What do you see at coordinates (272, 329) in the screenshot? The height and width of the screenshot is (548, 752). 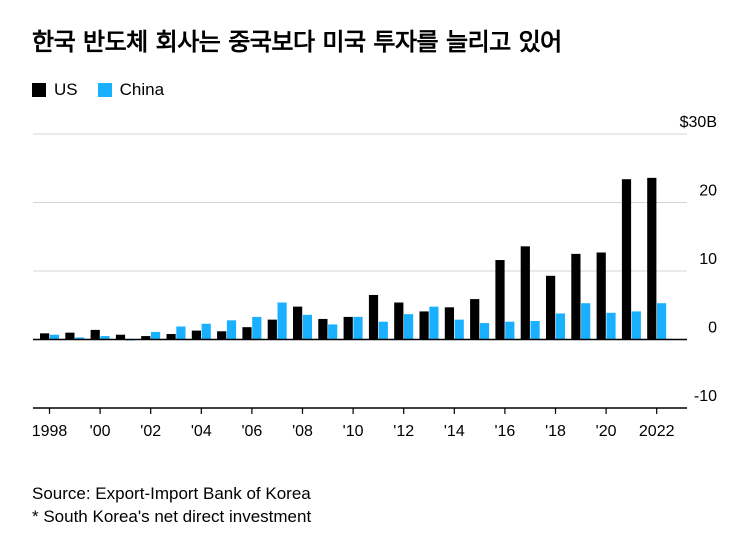 I see `bar-us-2007` at bounding box center [272, 329].